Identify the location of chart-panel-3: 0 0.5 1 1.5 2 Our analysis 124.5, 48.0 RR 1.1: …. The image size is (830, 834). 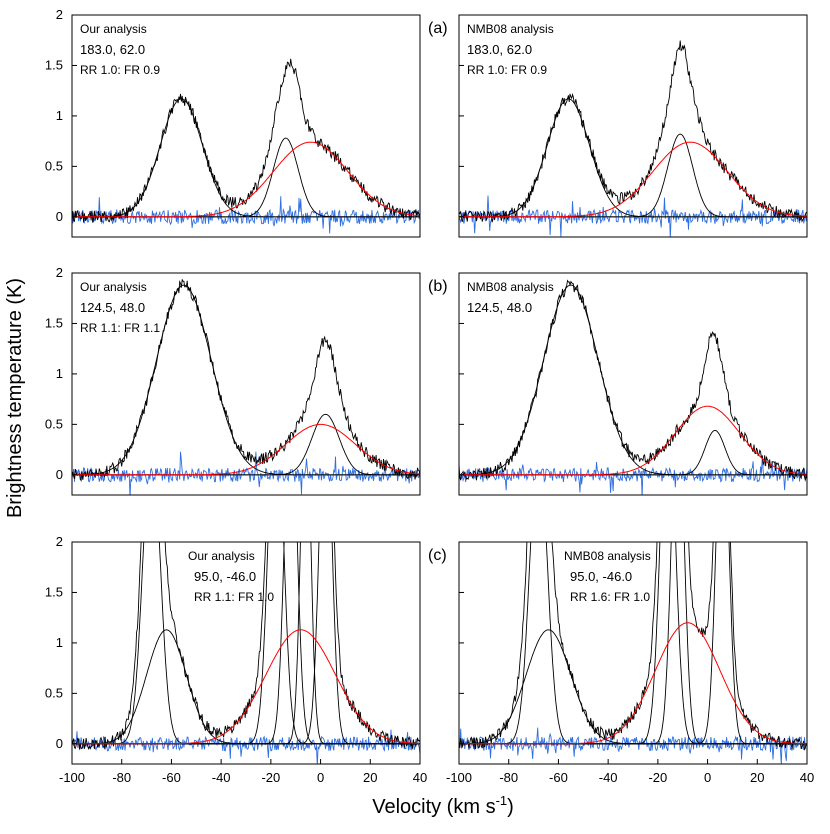
(246, 380).